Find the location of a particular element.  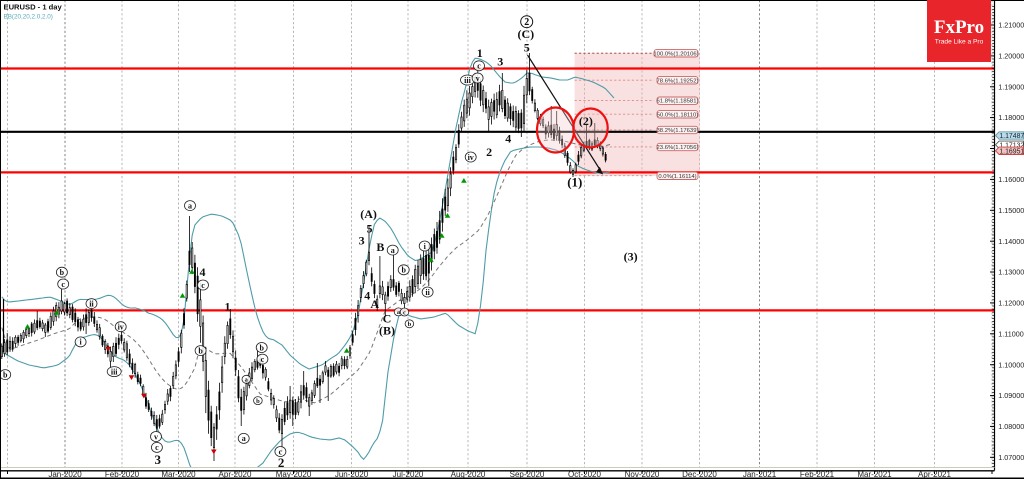

svg-text: Apr-2021 is located at coordinates (934, 474).